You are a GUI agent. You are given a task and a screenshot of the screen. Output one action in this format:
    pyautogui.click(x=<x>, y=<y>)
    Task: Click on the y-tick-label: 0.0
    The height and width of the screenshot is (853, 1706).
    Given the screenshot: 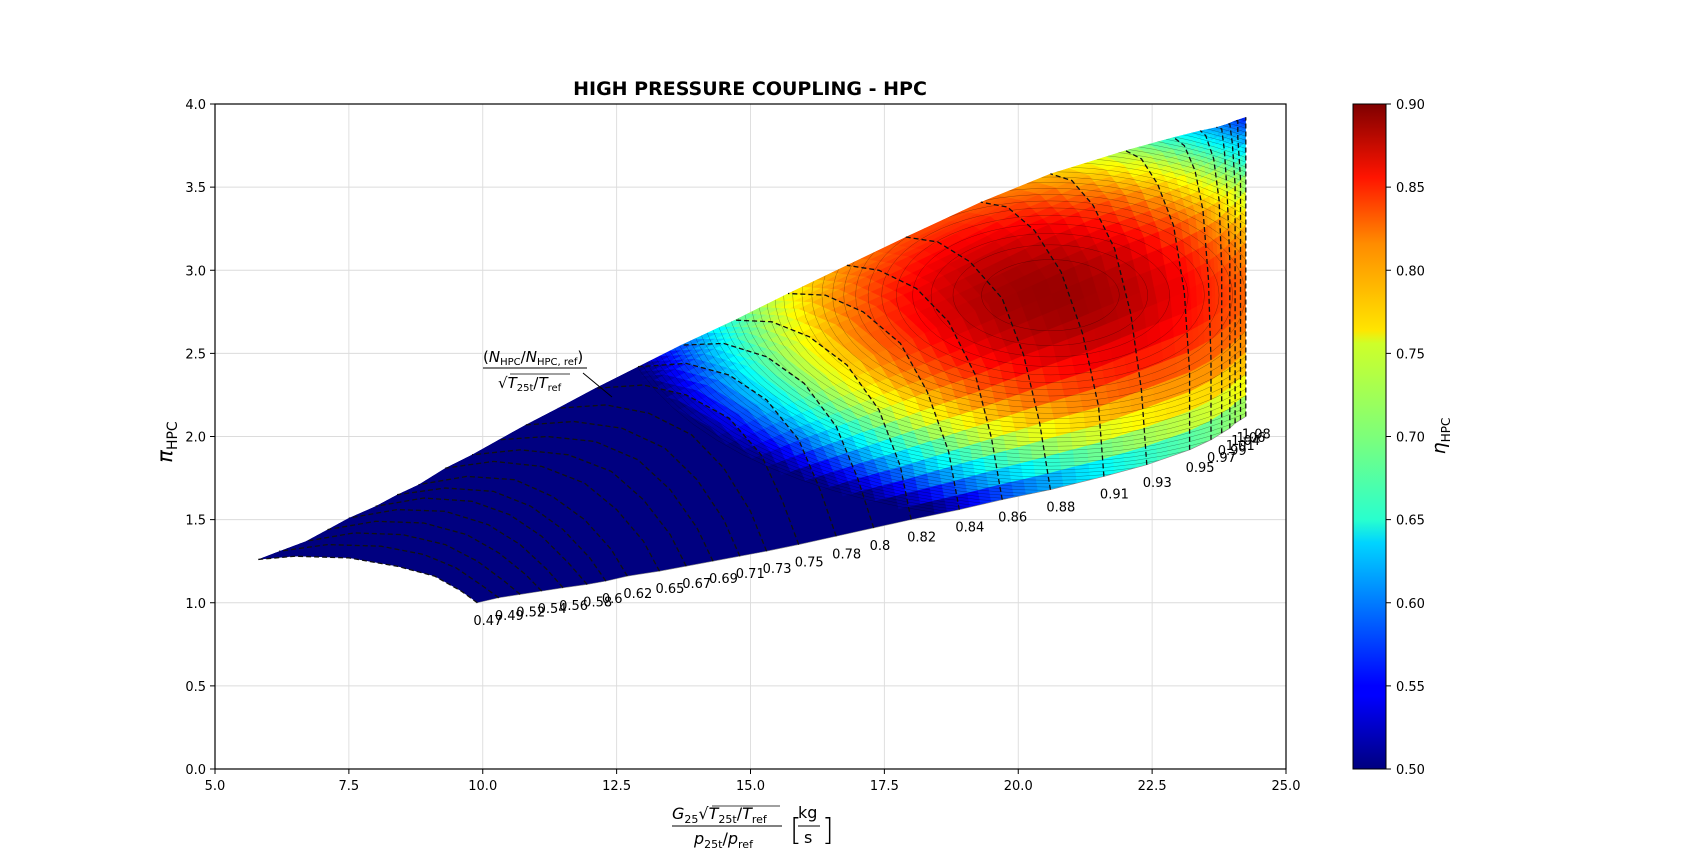 What is the action you would take?
    pyautogui.click(x=195, y=770)
    